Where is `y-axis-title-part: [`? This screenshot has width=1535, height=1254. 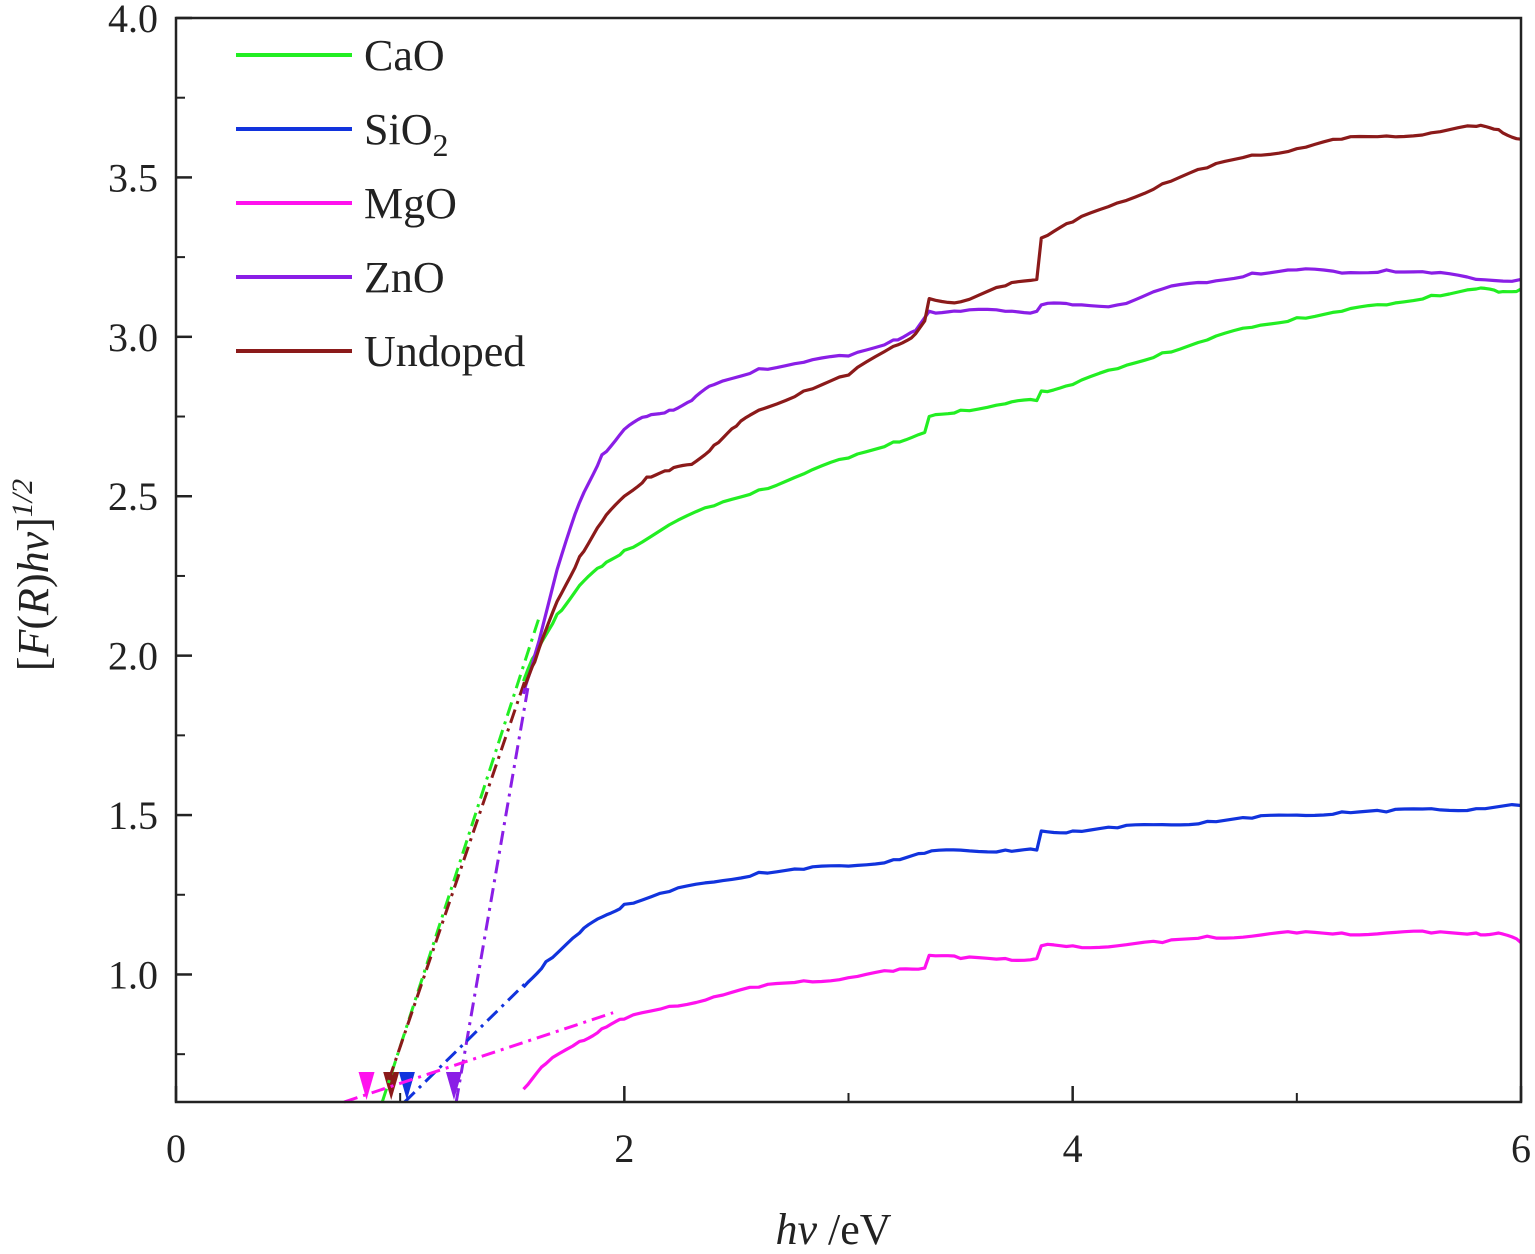 y-axis-title-part: [ is located at coordinates (33, 663).